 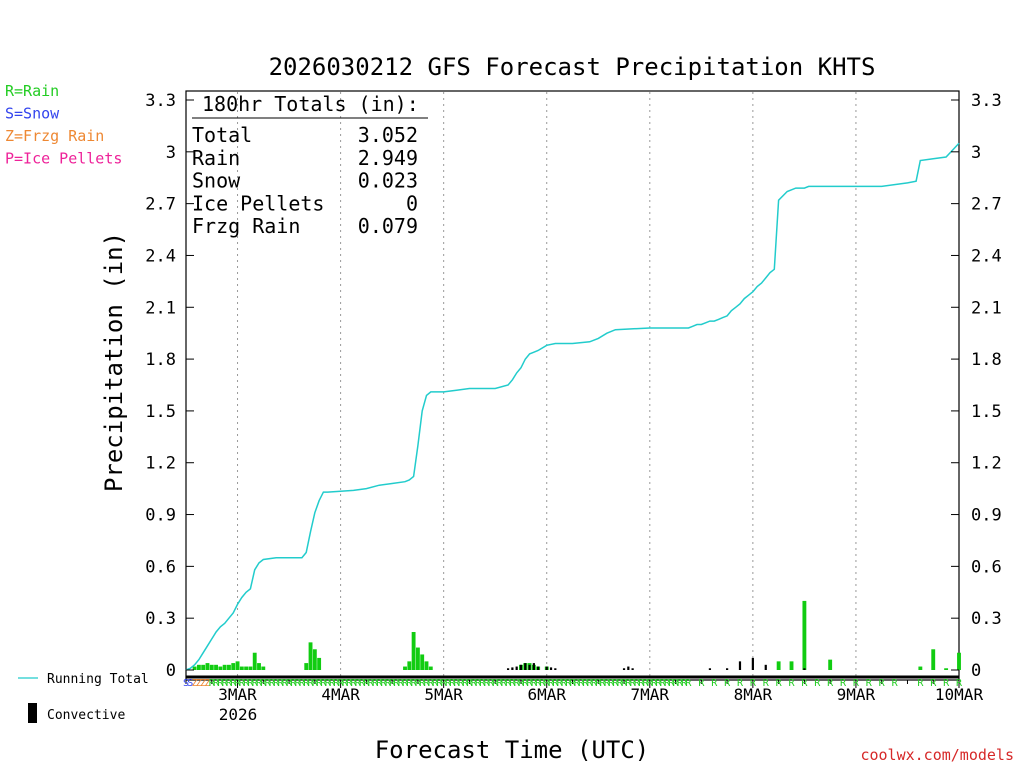 What do you see at coordinates (63, 125) in the screenshot?
I see `precip-type-legend: R=Rain S=Snow Z=Frzg Rain P=Ice Pellets` at bounding box center [63, 125].